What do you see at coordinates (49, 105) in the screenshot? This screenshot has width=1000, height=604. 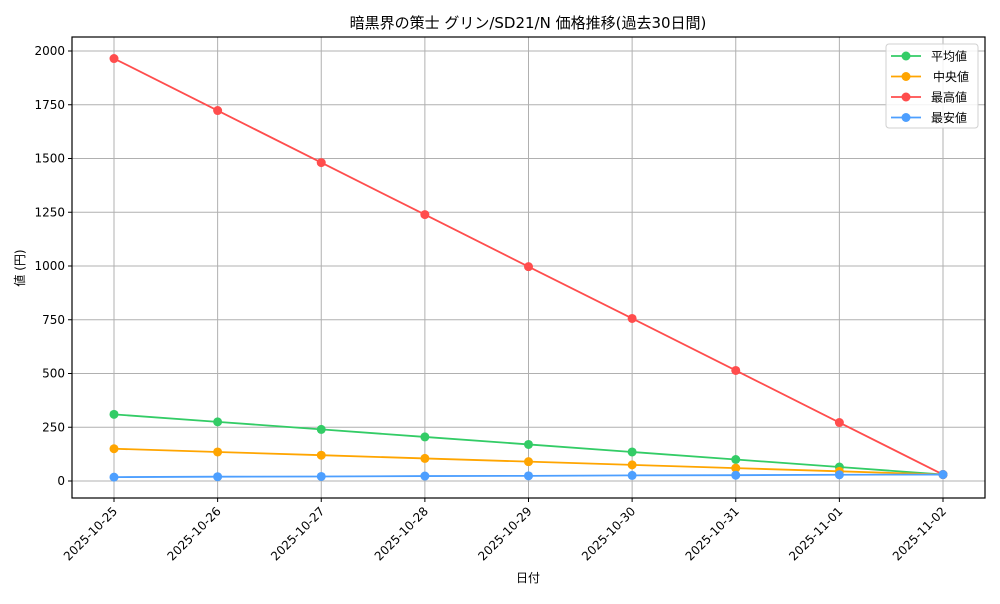 I see `y-tick-label: 1750` at bounding box center [49, 105].